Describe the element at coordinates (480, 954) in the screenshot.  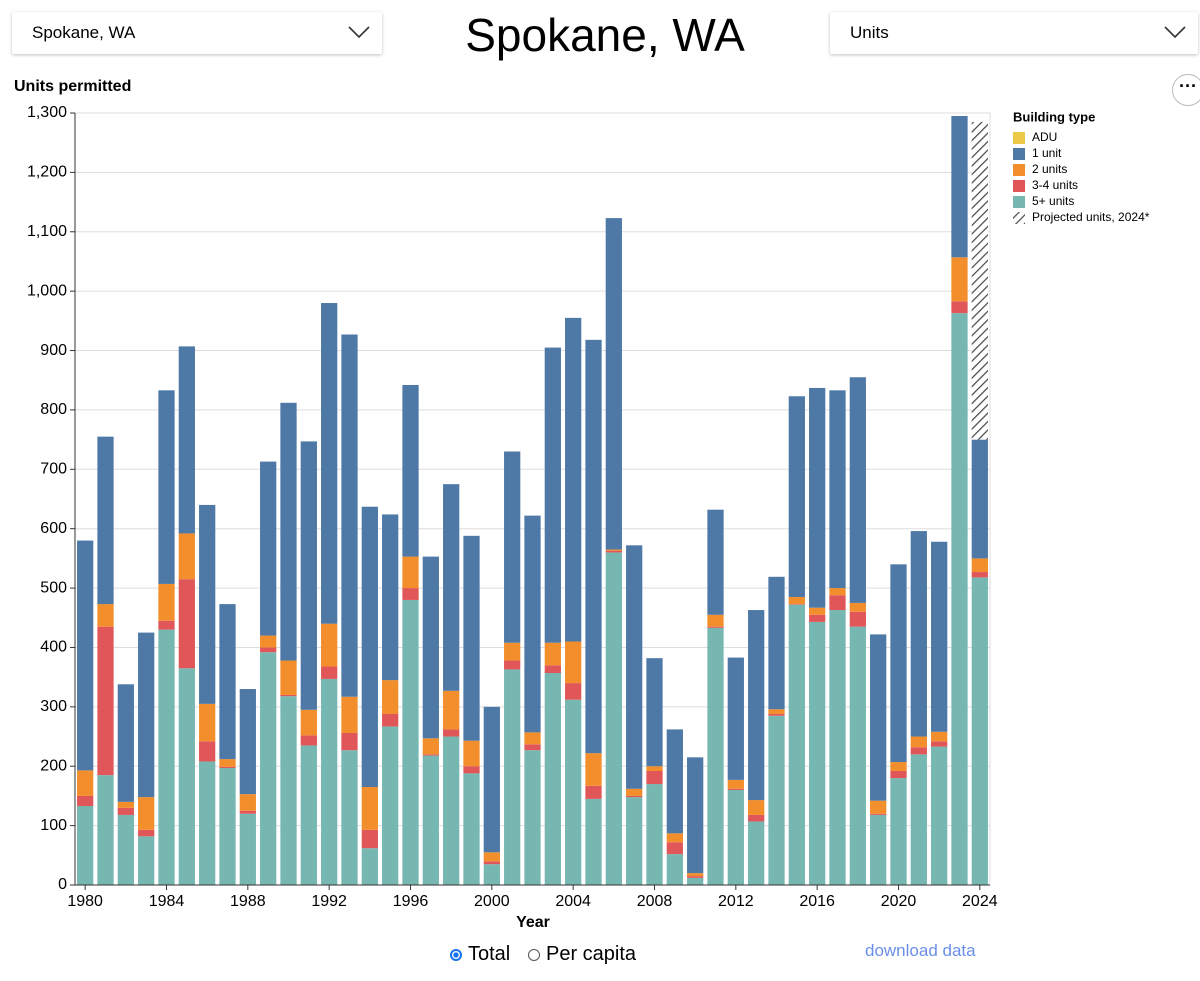
I see `mode-total: Total` at that location.